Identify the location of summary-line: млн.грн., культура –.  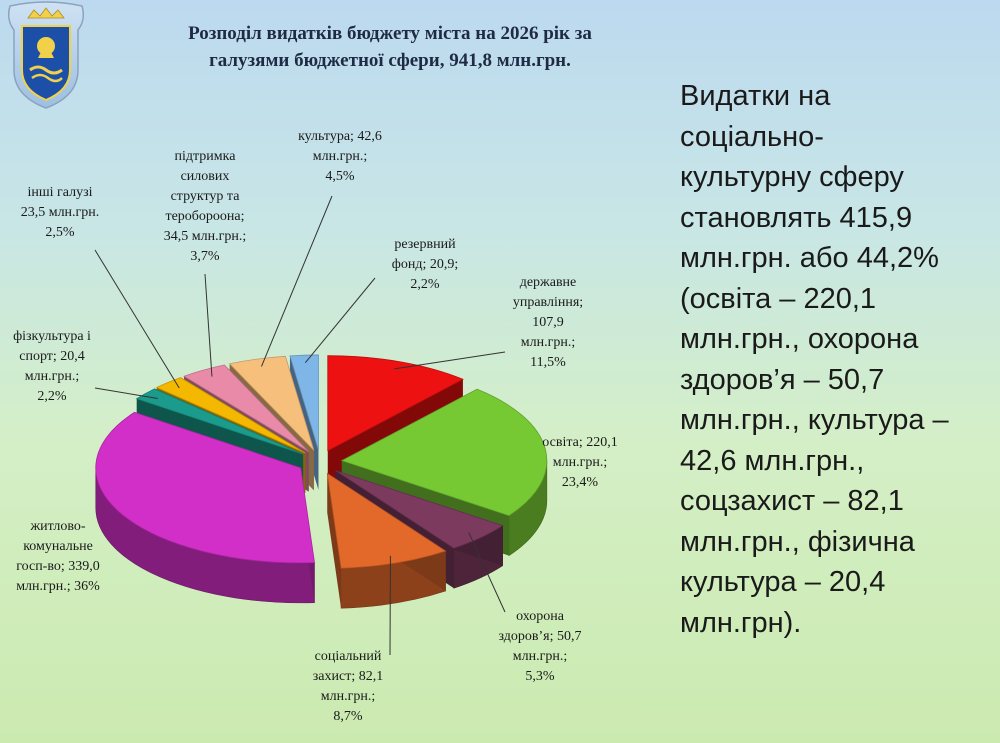
(814, 420).